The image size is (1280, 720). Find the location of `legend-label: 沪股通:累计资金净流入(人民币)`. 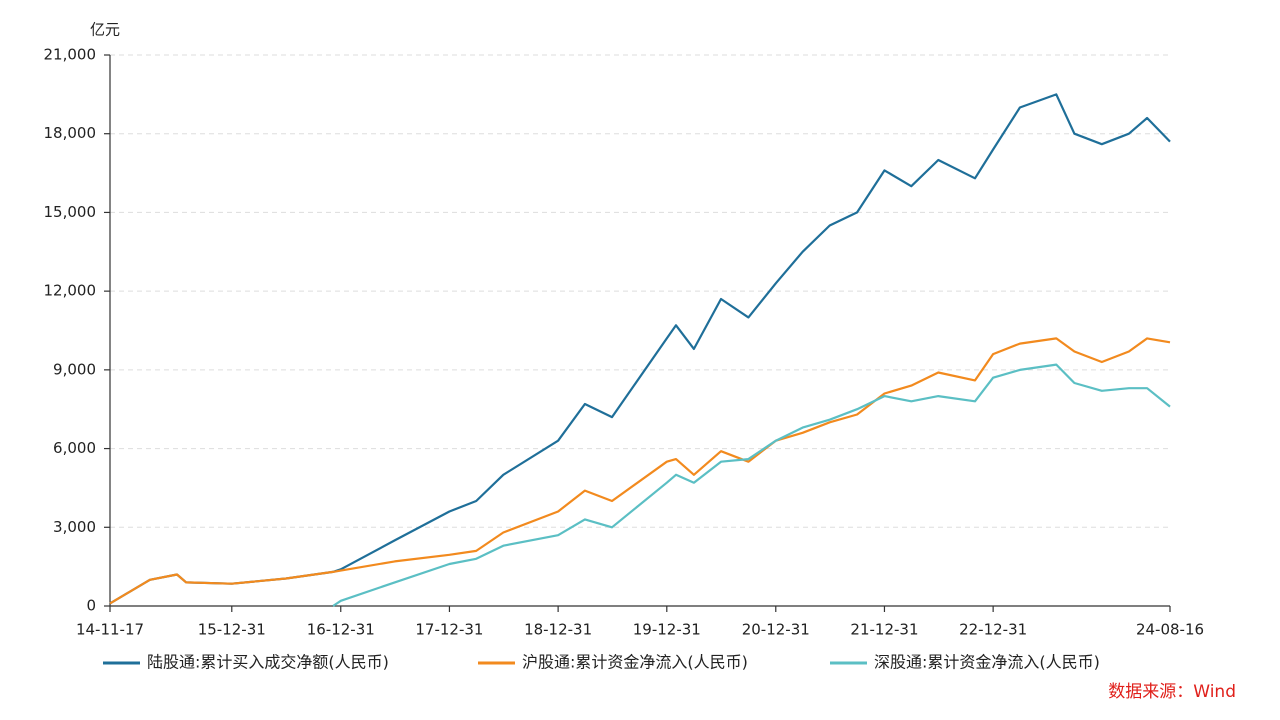

legend-label: 沪股通:累计资金净流入(人民币) is located at coordinates (635, 662).